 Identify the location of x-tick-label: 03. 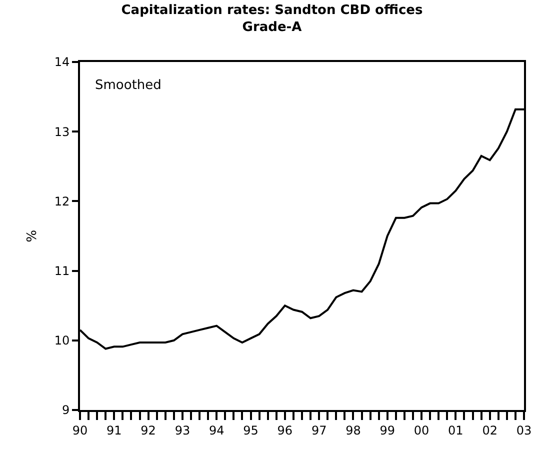
(524, 430).